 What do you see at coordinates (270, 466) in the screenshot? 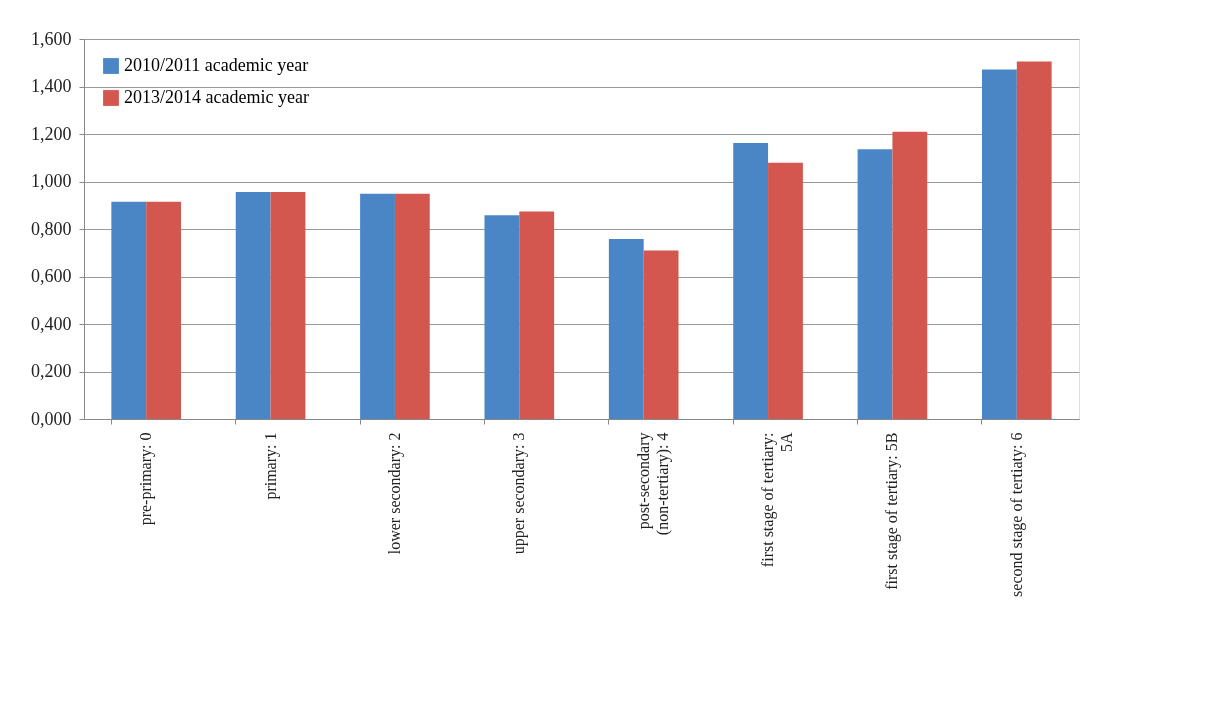
I see `x-tick-label: primary: 1` at bounding box center [270, 466].